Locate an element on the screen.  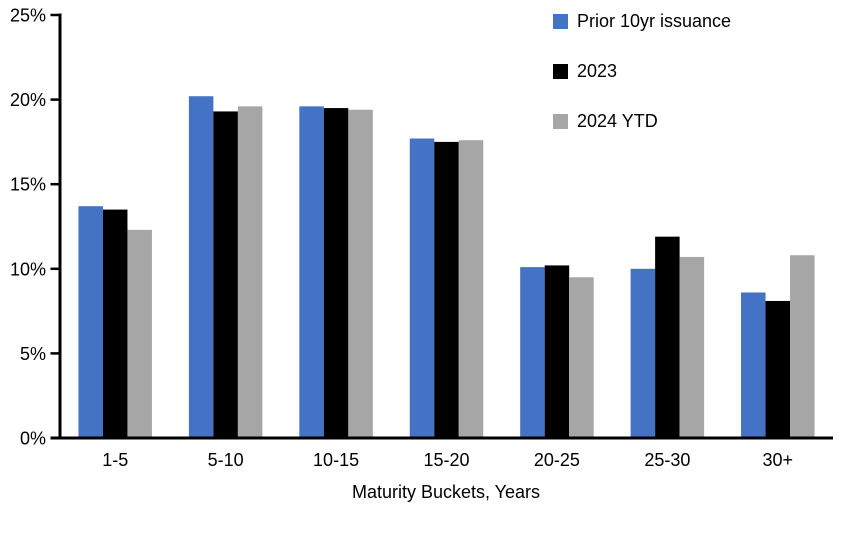
legend-item-2023: 2023 is located at coordinates (642, 71).